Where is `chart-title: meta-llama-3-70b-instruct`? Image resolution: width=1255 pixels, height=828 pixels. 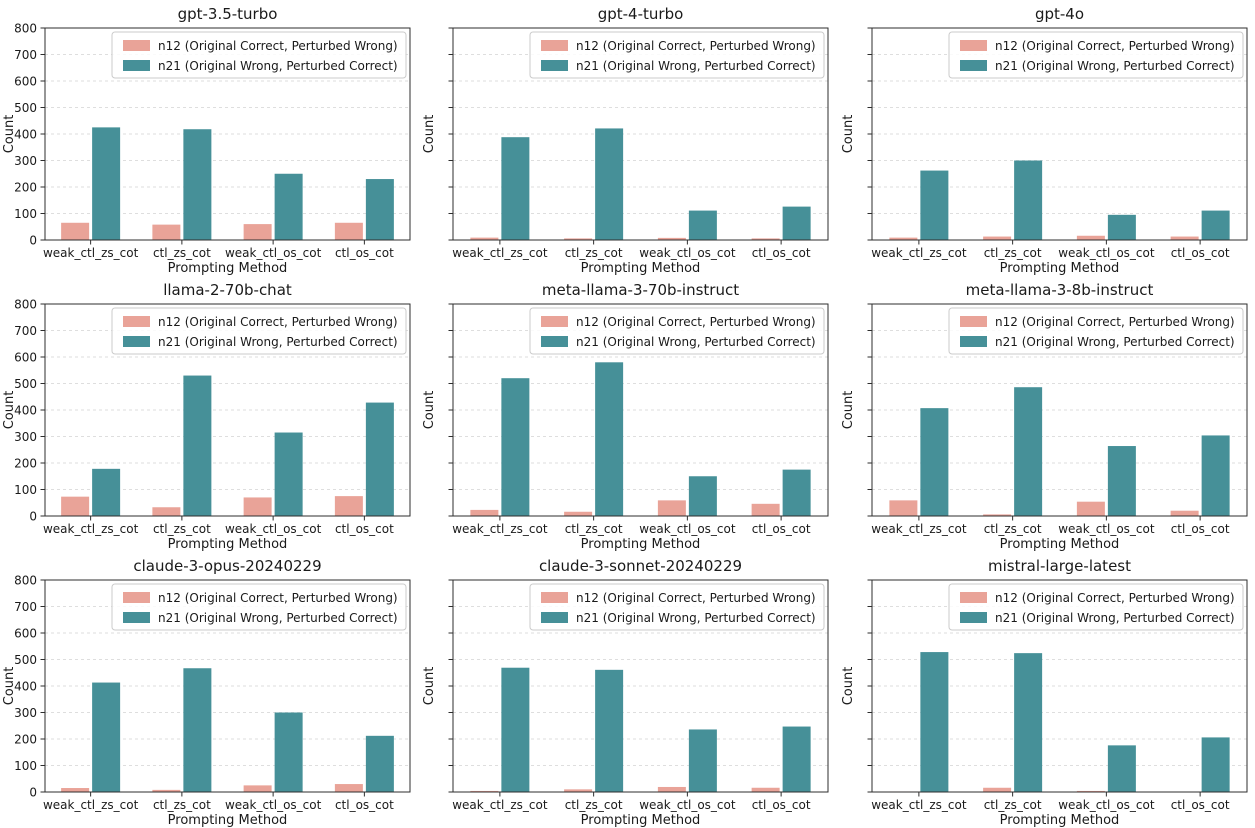
chart-title: meta-llama-3-70b-instruct is located at coordinates (640, 290).